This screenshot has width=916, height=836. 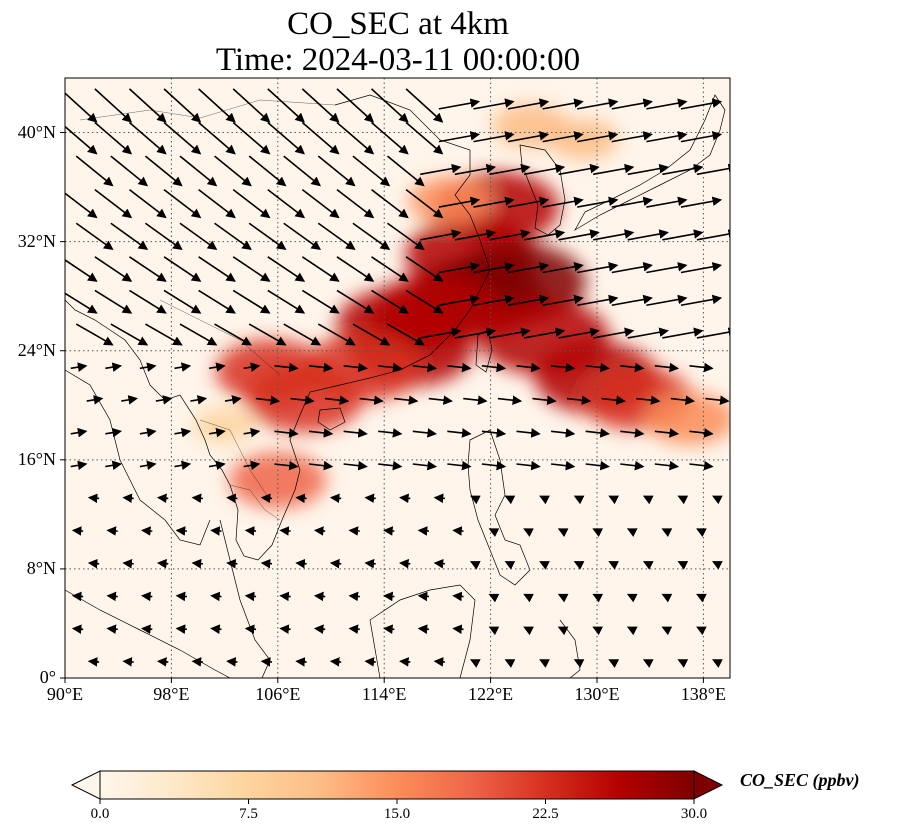 What do you see at coordinates (397, 785) in the screenshot?
I see `colorbar-bar` at bounding box center [397, 785].